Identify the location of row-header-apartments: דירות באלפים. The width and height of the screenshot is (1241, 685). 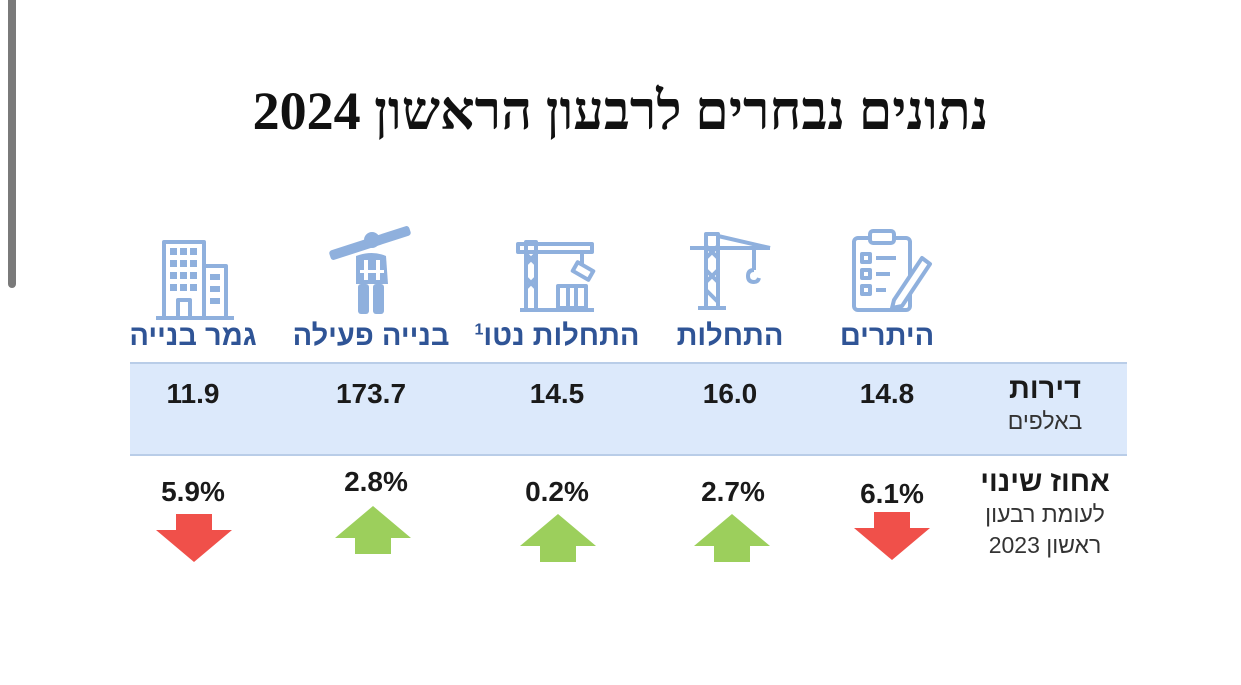
(1045, 405).